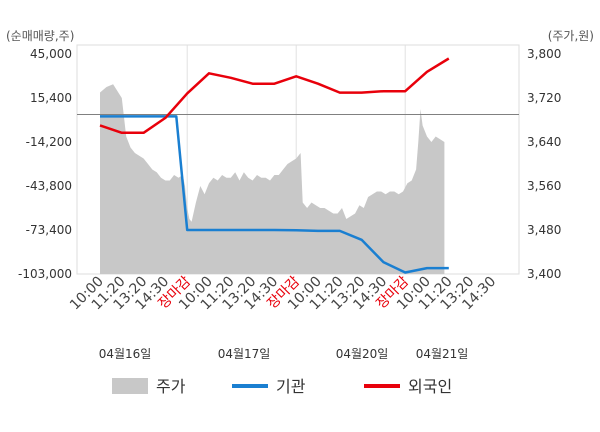  What do you see at coordinates (571, 36) in the screenshot?
I see `right-axis-unit-label: (주가,원)` at bounding box center [571, 36].